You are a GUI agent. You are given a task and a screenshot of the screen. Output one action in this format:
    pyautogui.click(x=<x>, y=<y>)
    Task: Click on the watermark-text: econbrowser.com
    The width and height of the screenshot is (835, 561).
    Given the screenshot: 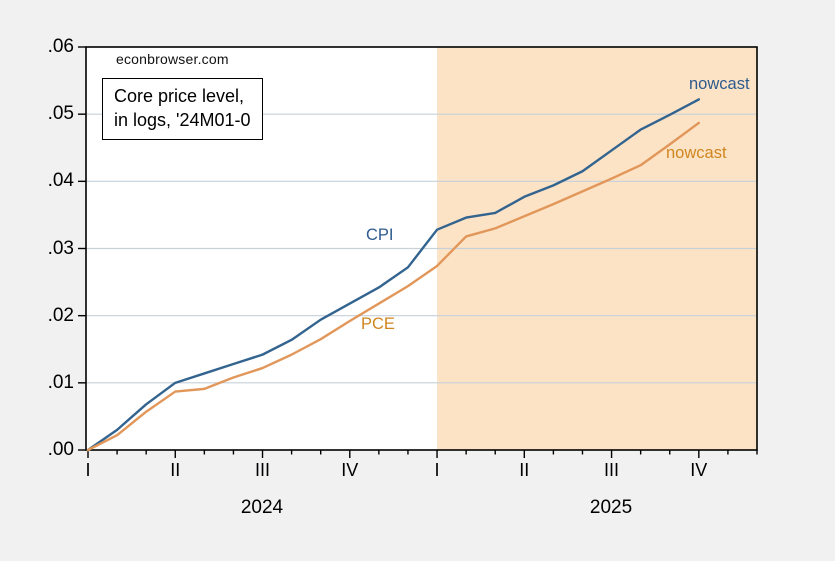 What is the action you would take?
    pyautogui.click(x=172, y=59)
    